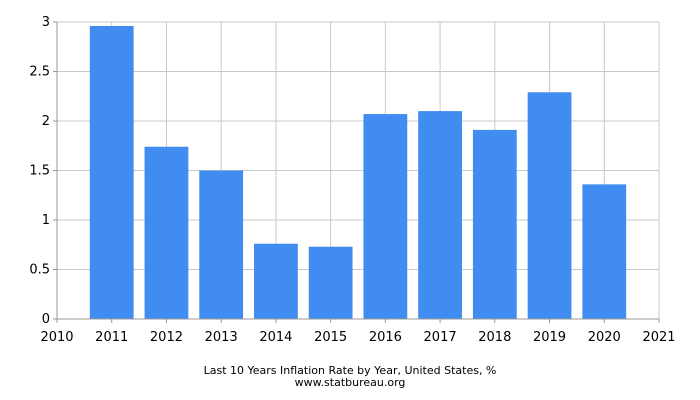 Image resolution: width=700 pixels, height=400 pixels. I want to click on y-tick-labels: 0 0.5 1 1.5 2 2.5 3, so click(39, 171).